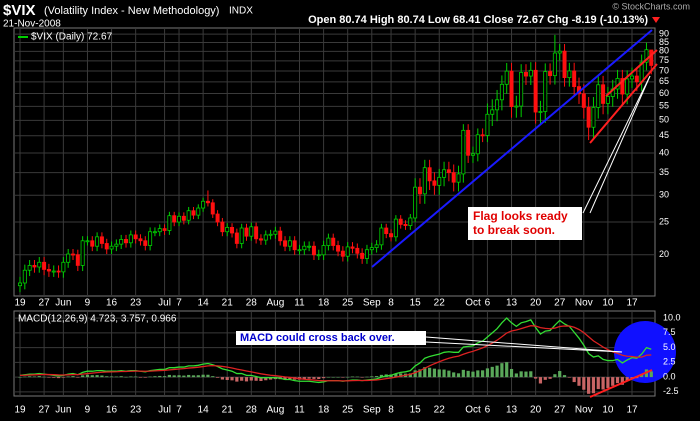 The image size is (700, 421). I want to click on annotation: Flag looks ready, so click(520, 216).